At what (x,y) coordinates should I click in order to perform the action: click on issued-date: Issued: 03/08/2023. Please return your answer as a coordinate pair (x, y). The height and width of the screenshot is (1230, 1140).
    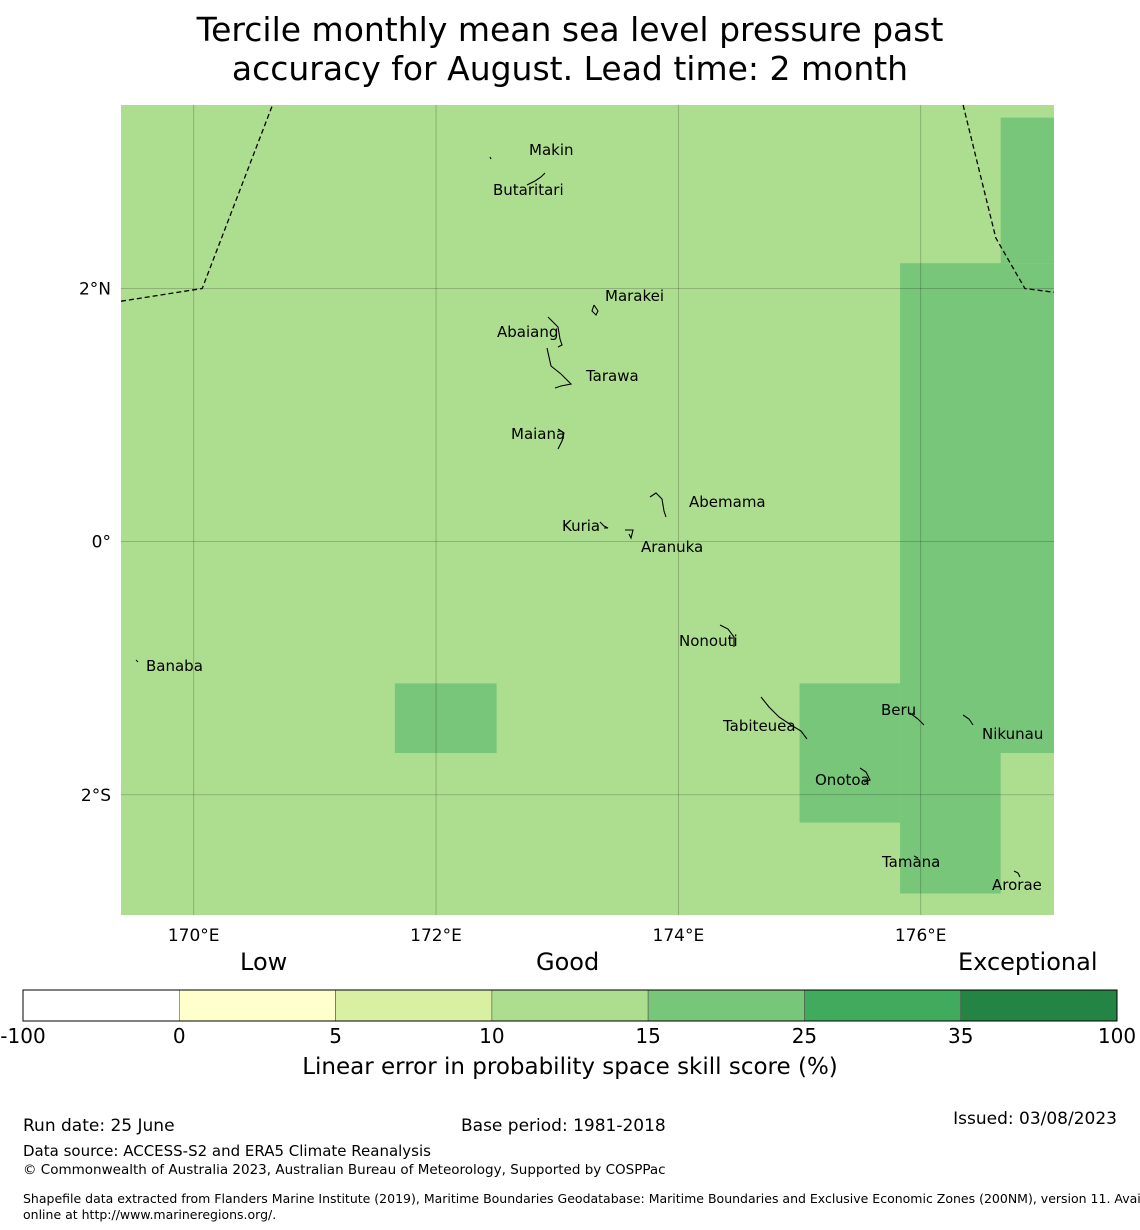
    Looking at the image, I should click on (1035, 1119).